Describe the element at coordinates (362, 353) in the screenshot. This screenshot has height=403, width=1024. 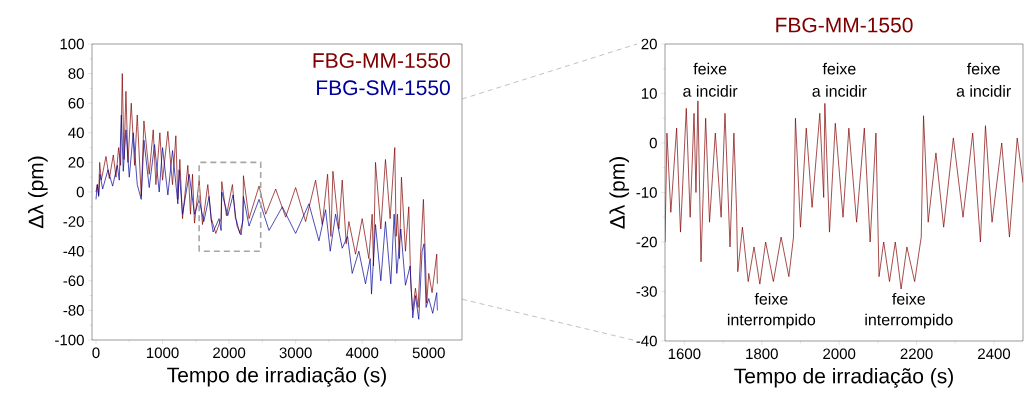
I see `x-tick-label: 4000` at that location.